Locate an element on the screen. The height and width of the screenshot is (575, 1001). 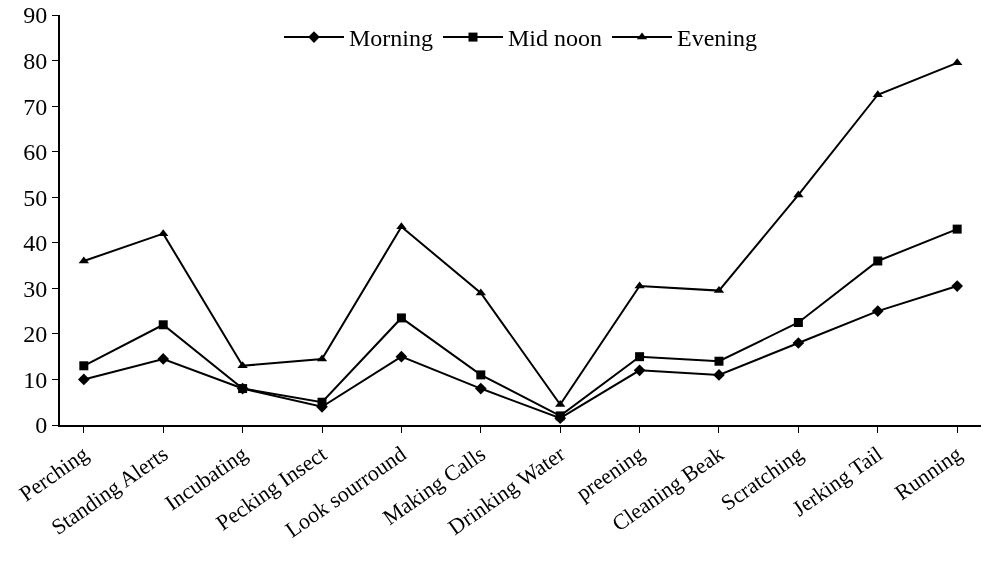
y-tick-label: 50 is located at coordinates (35, 197).